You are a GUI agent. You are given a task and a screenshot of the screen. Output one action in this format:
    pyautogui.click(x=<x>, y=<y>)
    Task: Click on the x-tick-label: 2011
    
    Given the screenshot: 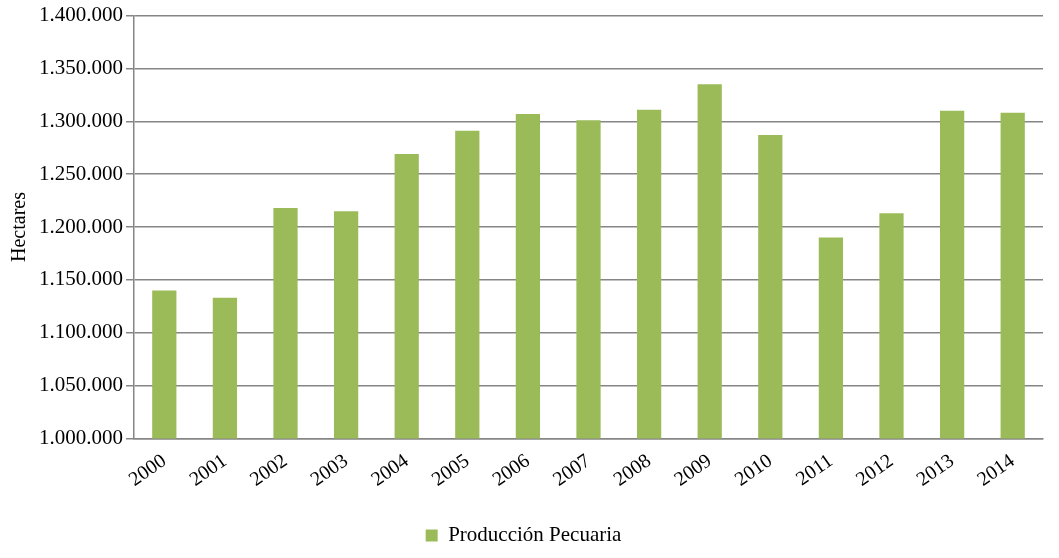 What is the action you would take?
    pyautogui.click(x=814, y=469)
    